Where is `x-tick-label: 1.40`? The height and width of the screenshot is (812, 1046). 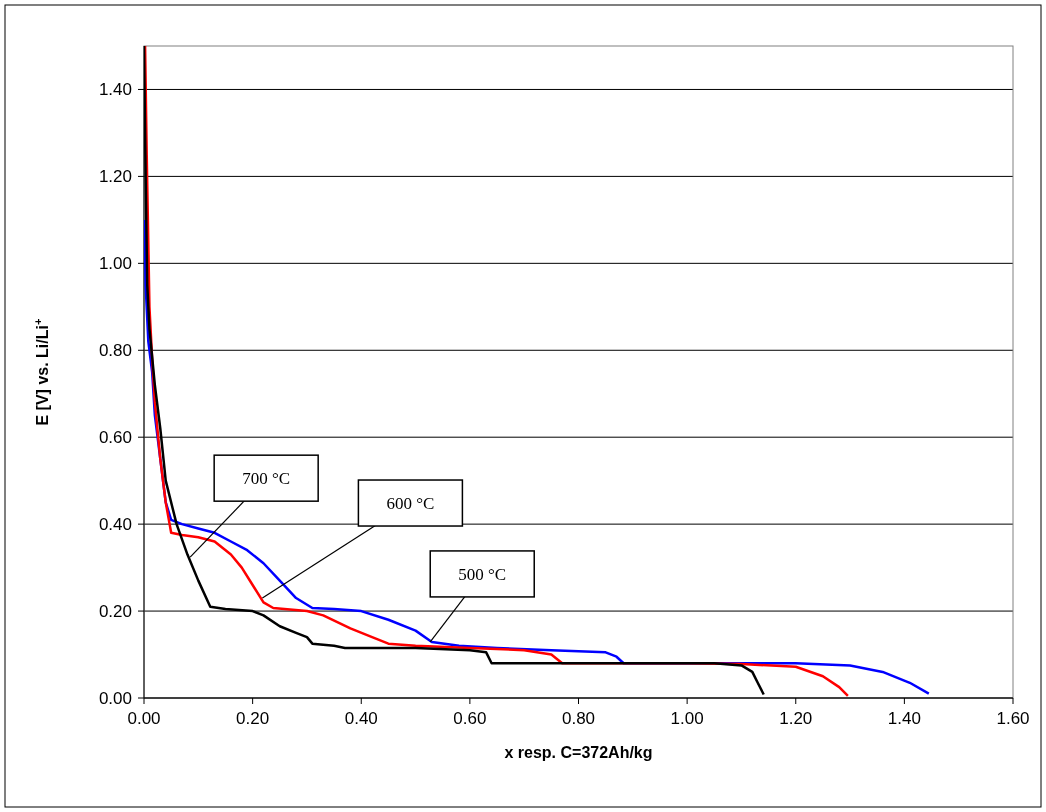
x-tick-label: 1.40 is located at coordinates (904, 718).